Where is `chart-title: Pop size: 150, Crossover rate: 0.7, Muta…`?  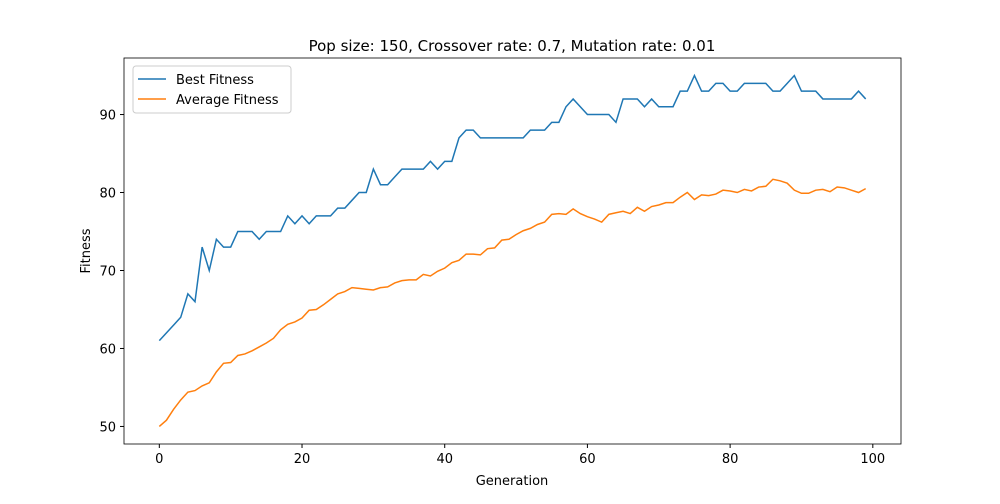 chart-title: Pop size: 150, Crossover rate: 0.7, Muta… is located at coordinates (512, 46).